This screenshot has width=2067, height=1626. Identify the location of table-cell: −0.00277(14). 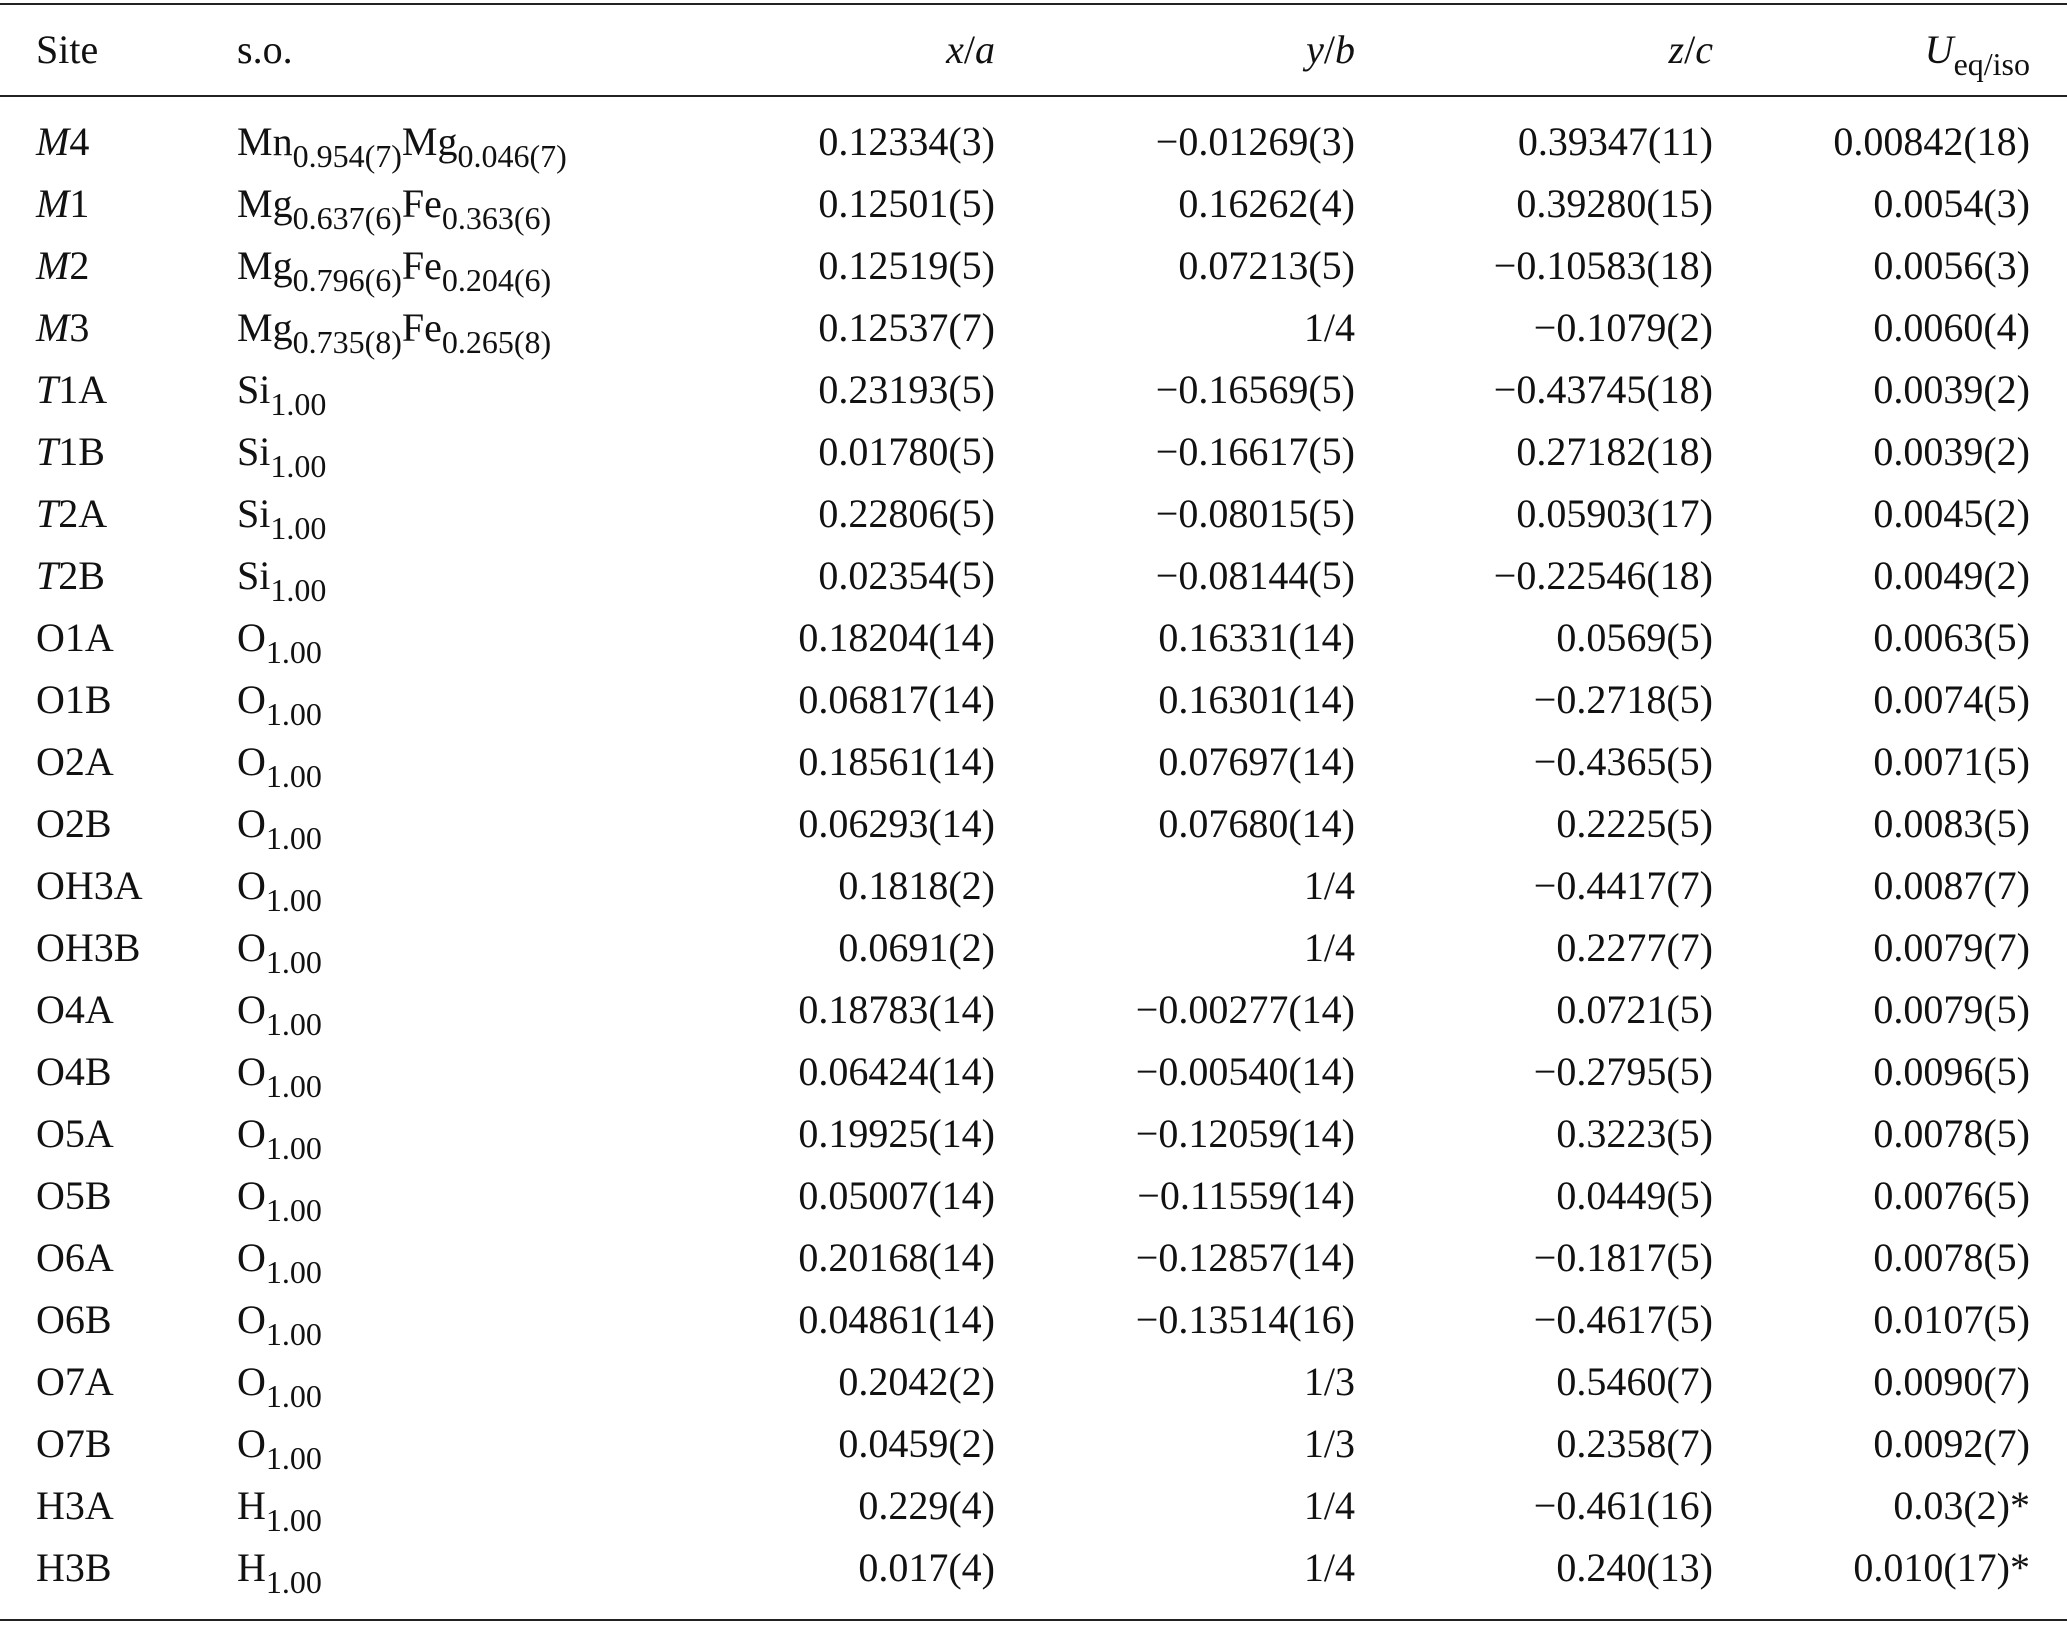
(1245, 1009).